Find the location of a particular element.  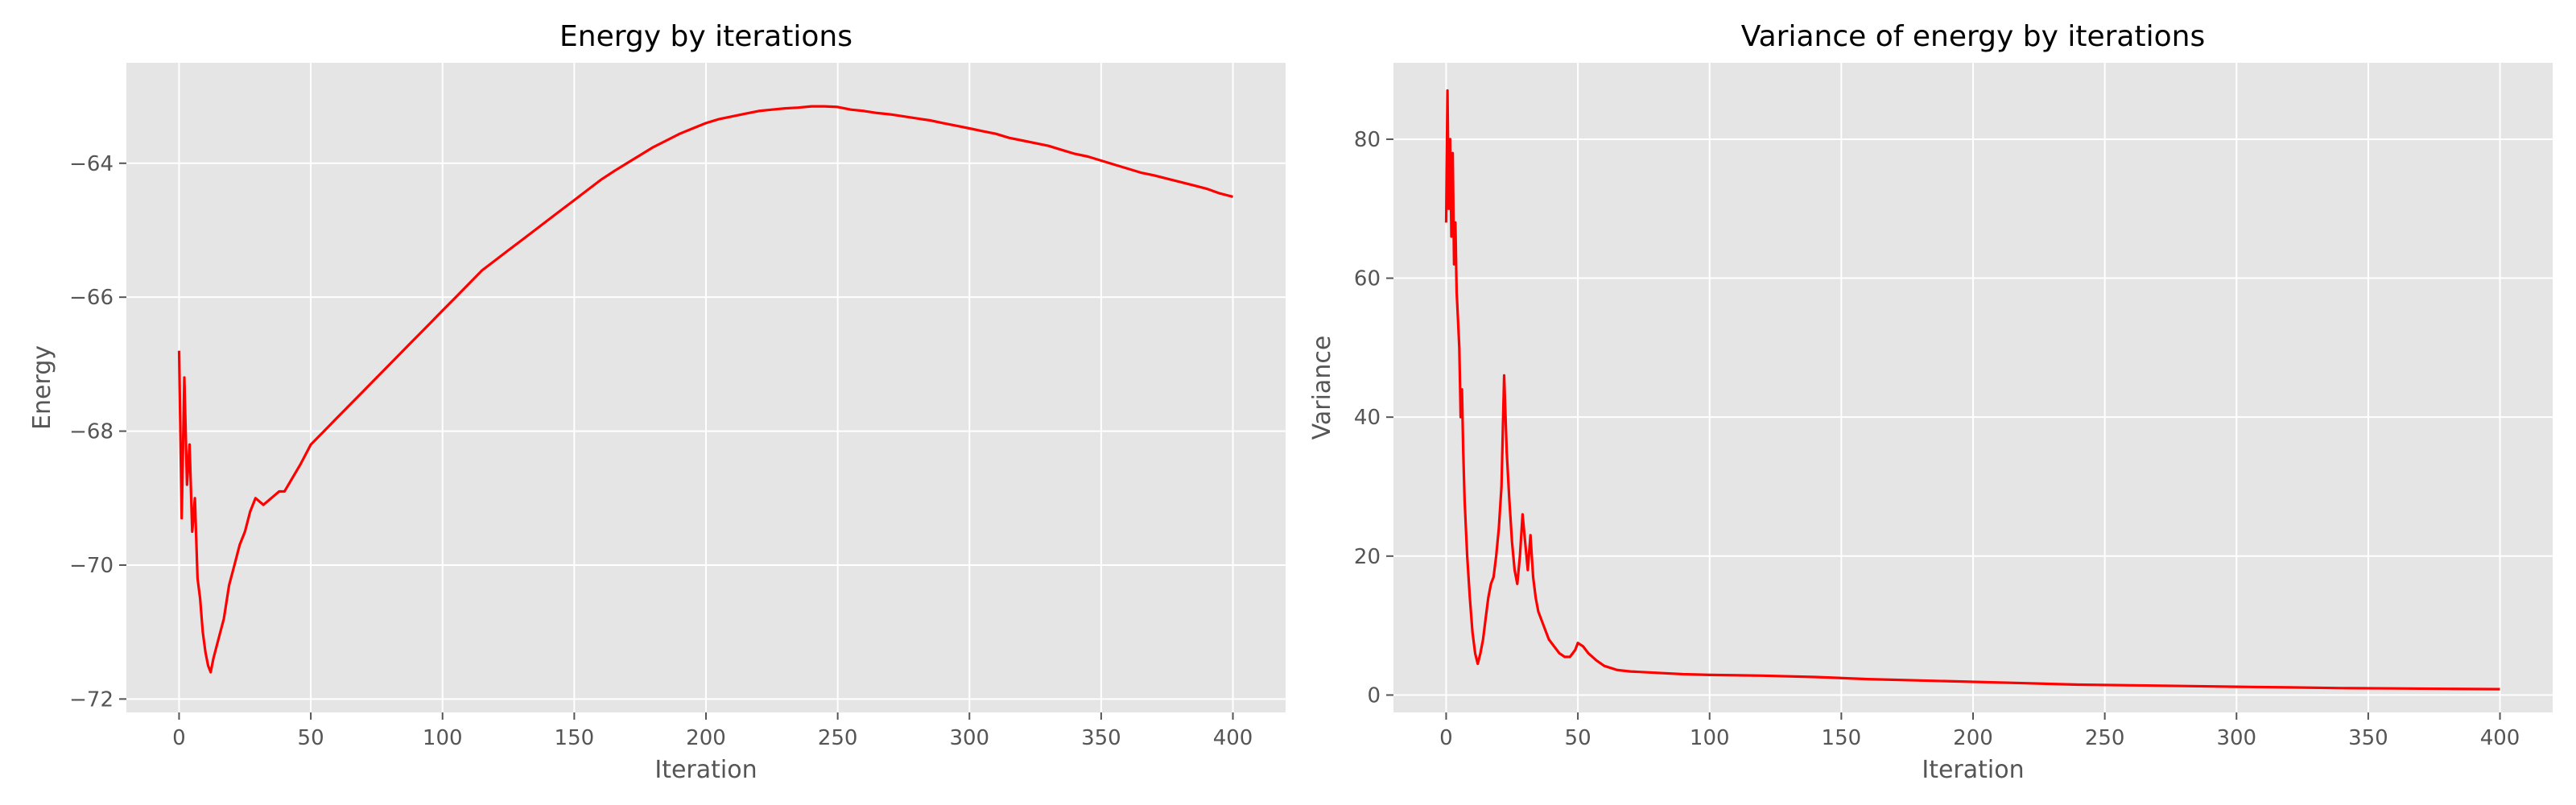

variance-y-tick-label: 60 is located at coordinates (1367, 279).